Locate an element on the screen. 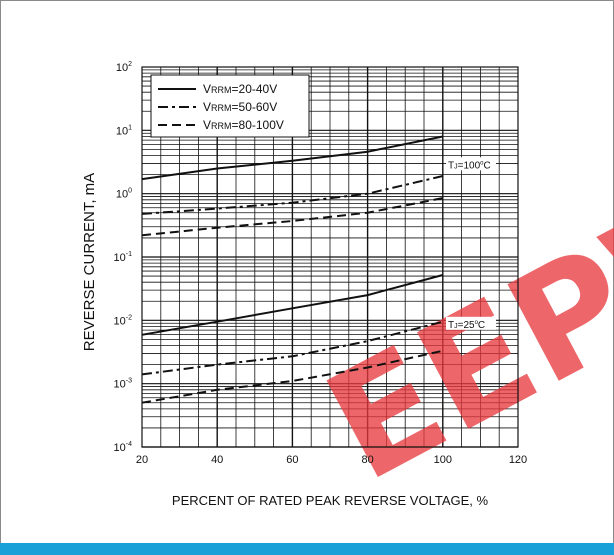  legend-label: VRRM=80-100V is located at coordinates (243, 125).